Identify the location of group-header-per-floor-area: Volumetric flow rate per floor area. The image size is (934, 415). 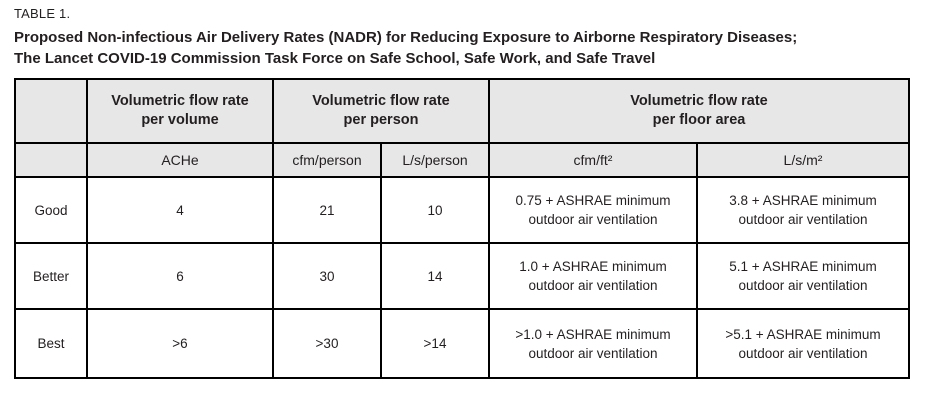
(699, 111).